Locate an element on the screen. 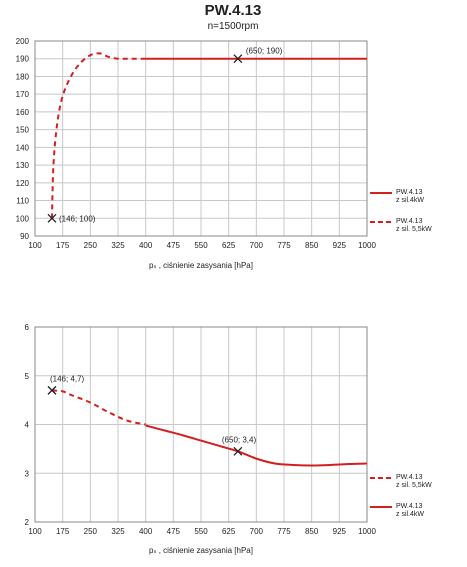  y-tick-label: 90 is located at coordinates (24, 236).